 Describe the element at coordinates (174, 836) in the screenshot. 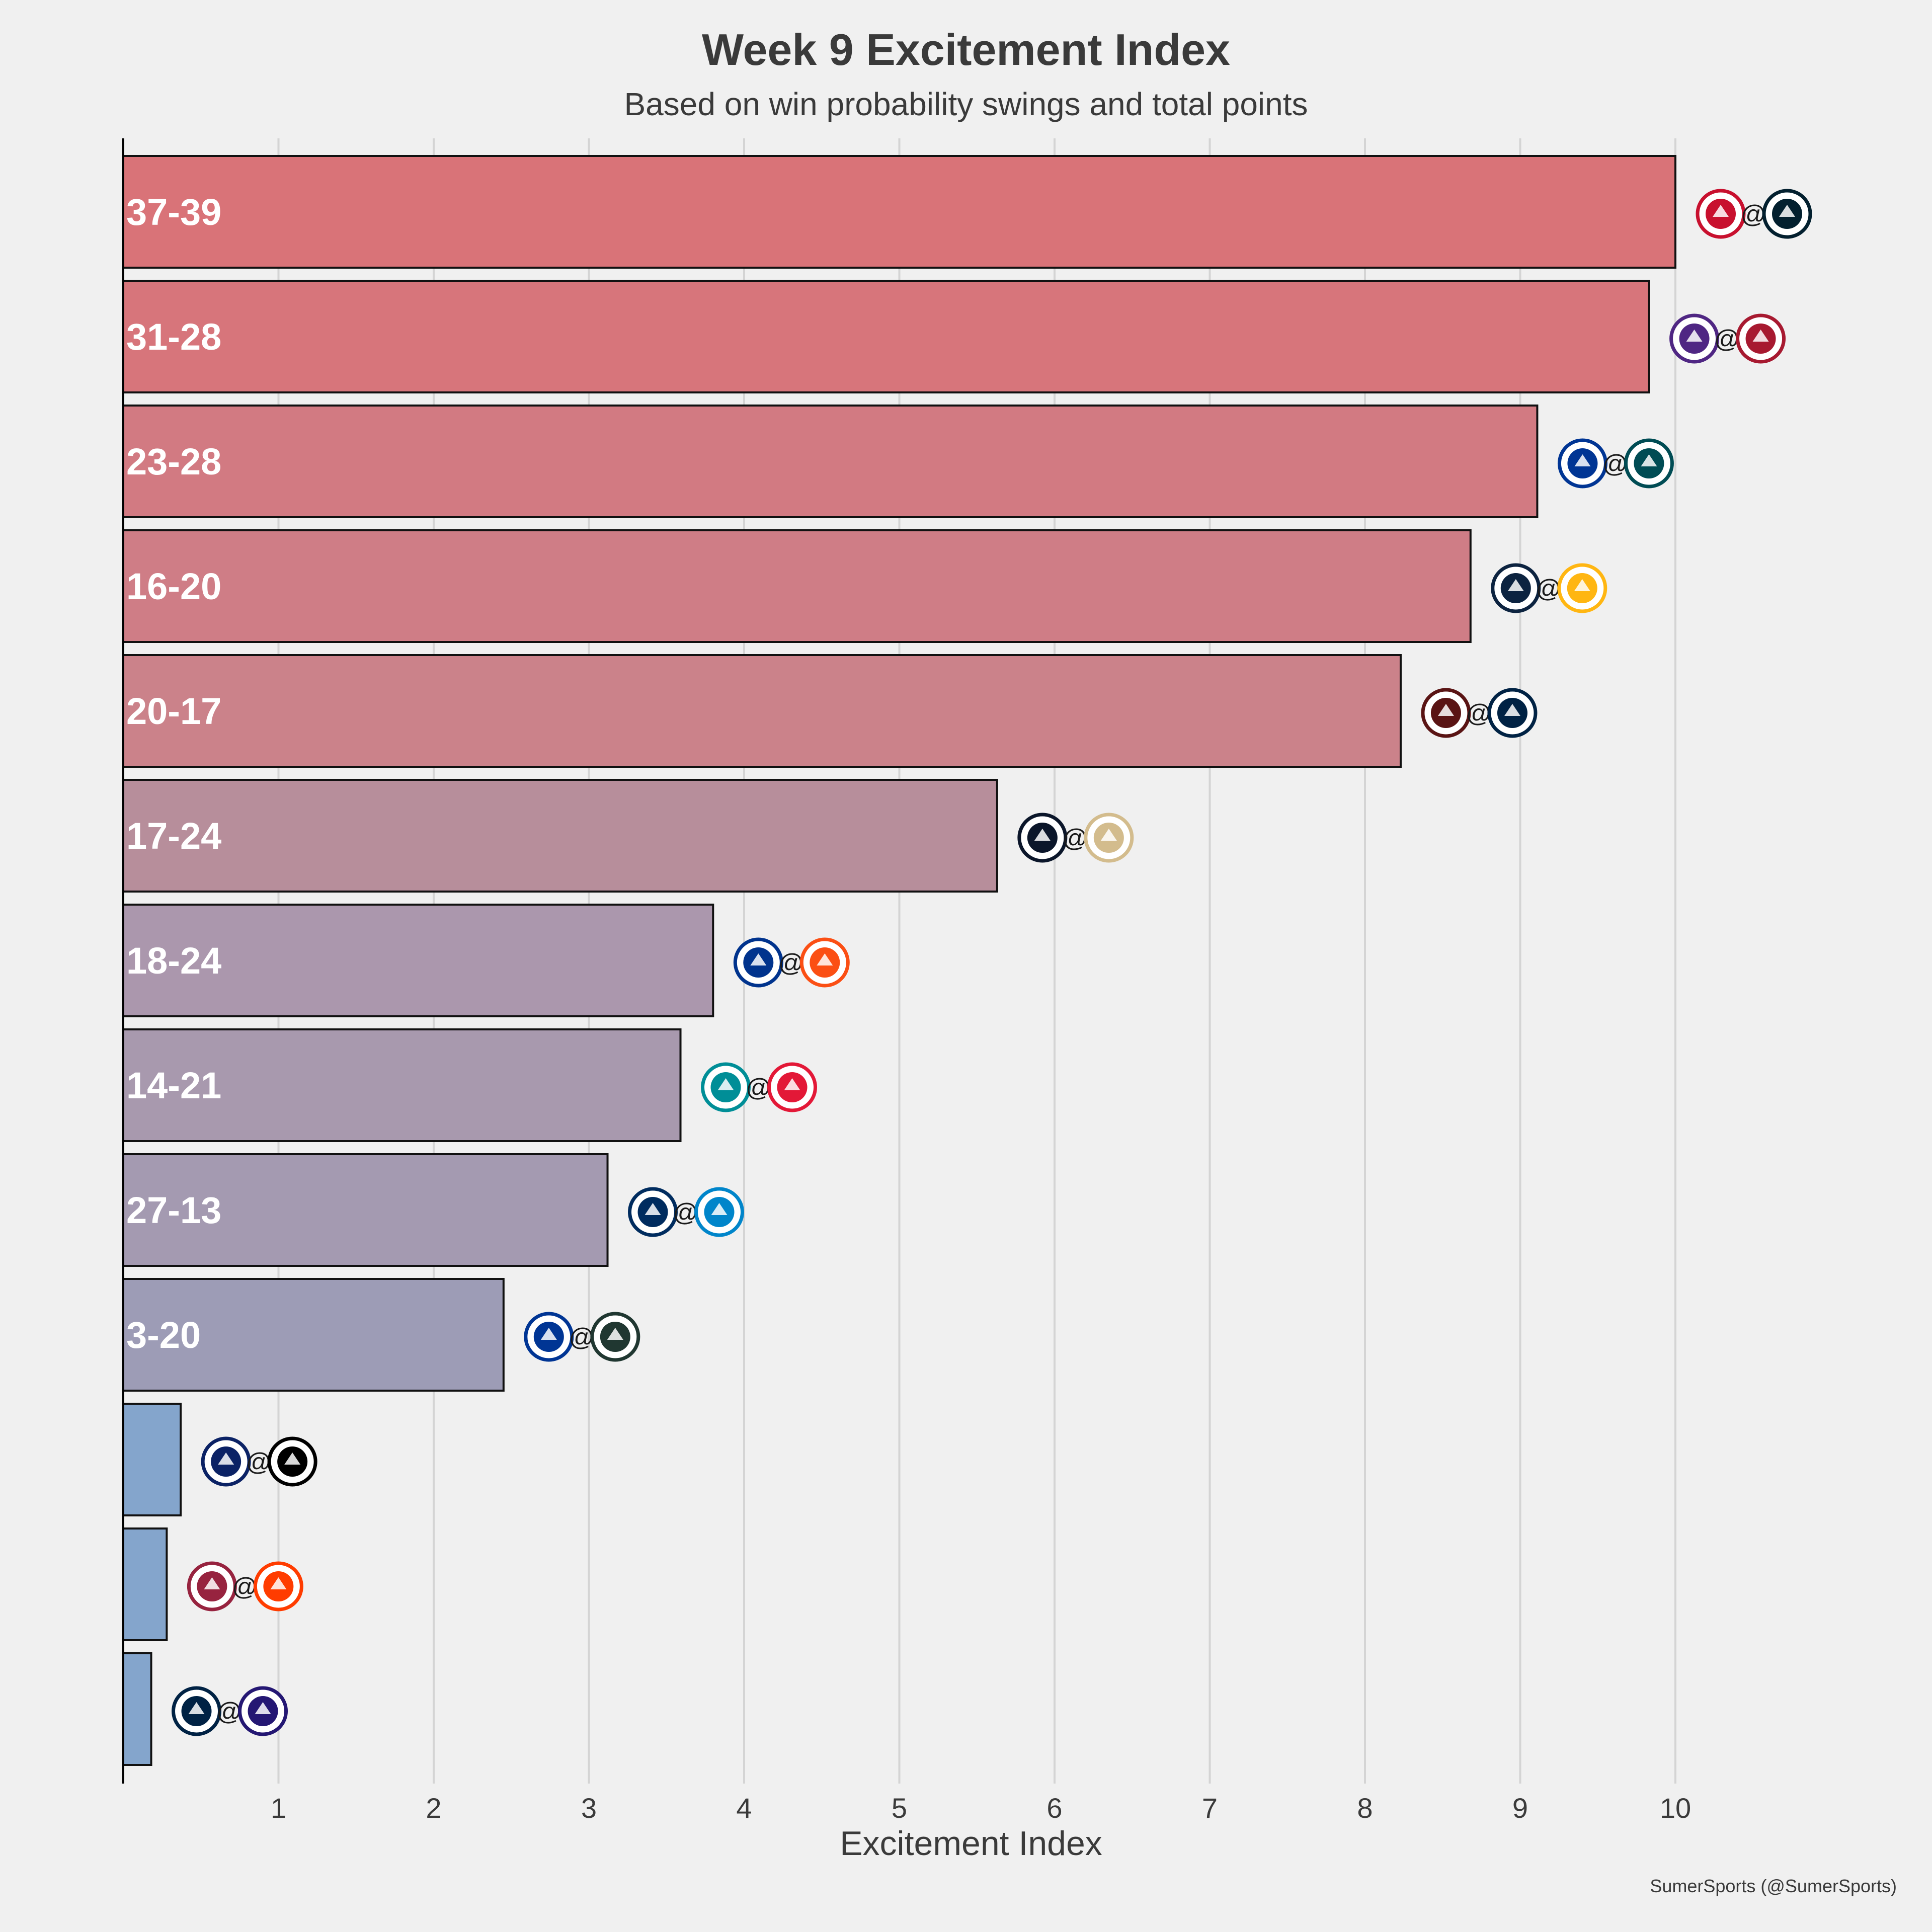

I see `score-label: 17-24` at that location.